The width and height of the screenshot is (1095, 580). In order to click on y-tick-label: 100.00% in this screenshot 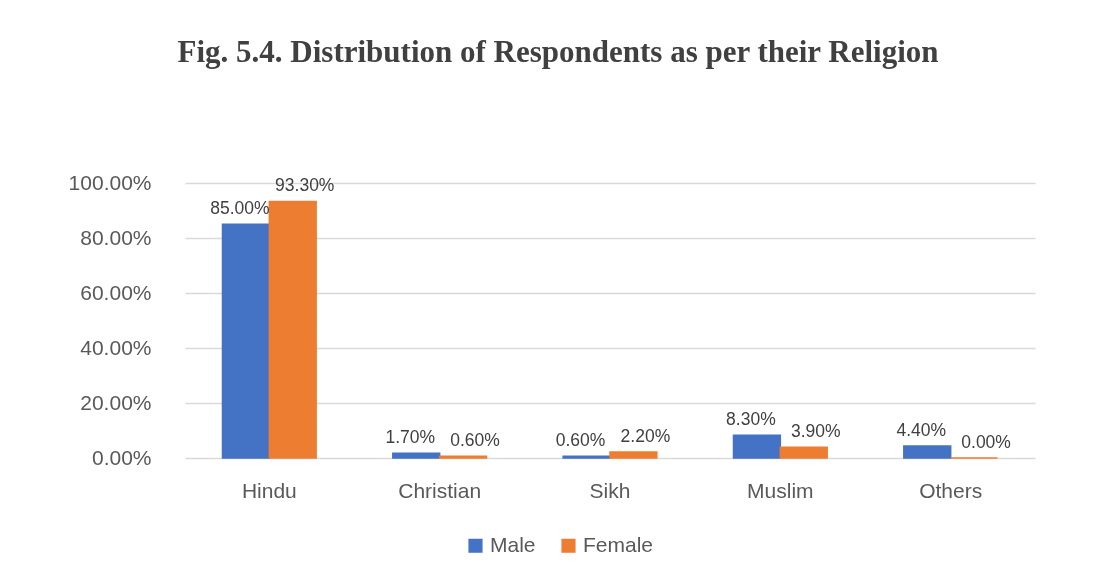, I will do `click(110, 182)`.